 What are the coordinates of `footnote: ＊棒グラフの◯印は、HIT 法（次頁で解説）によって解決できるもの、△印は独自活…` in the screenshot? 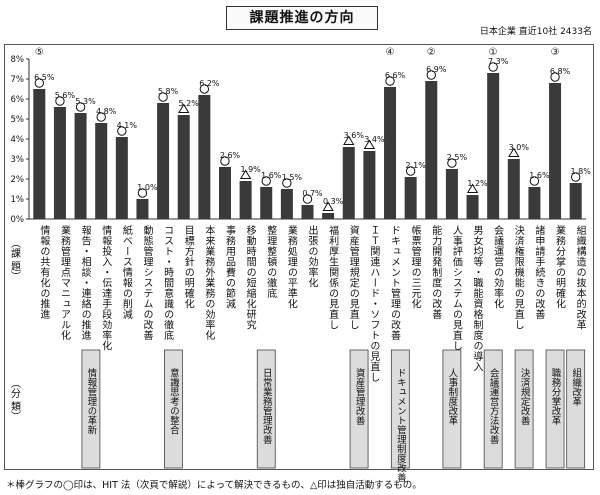 It's located at (214, 485).